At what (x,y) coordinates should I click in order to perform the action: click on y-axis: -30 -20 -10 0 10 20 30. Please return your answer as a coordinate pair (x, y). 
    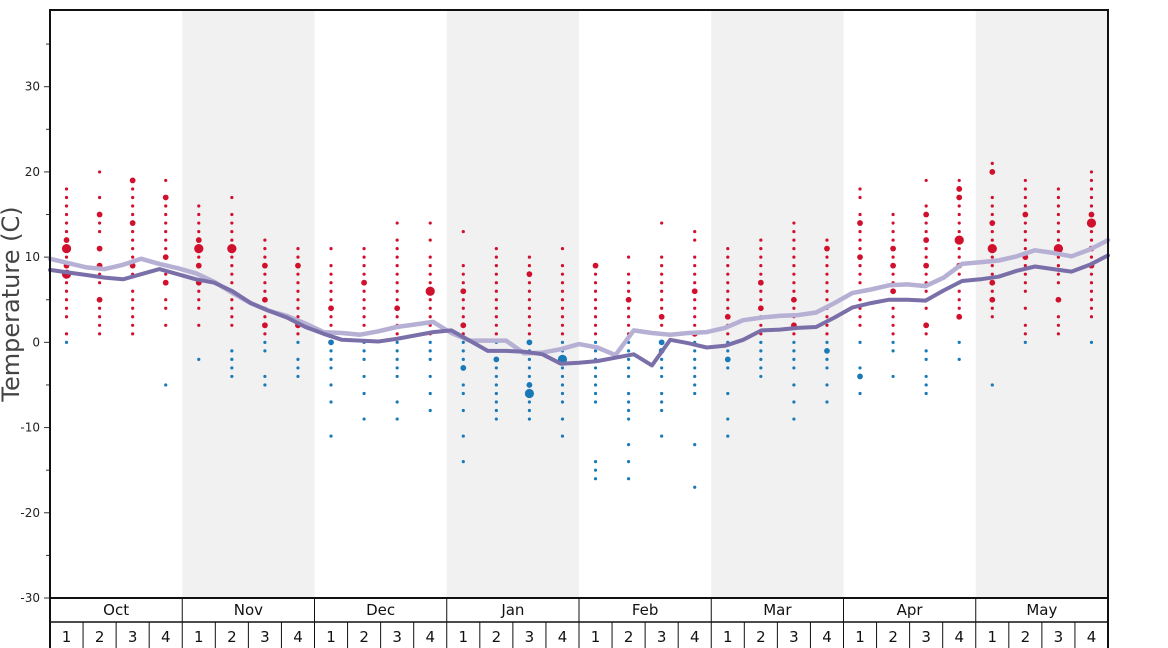
    Looking at the image, I should click on (35, 324).